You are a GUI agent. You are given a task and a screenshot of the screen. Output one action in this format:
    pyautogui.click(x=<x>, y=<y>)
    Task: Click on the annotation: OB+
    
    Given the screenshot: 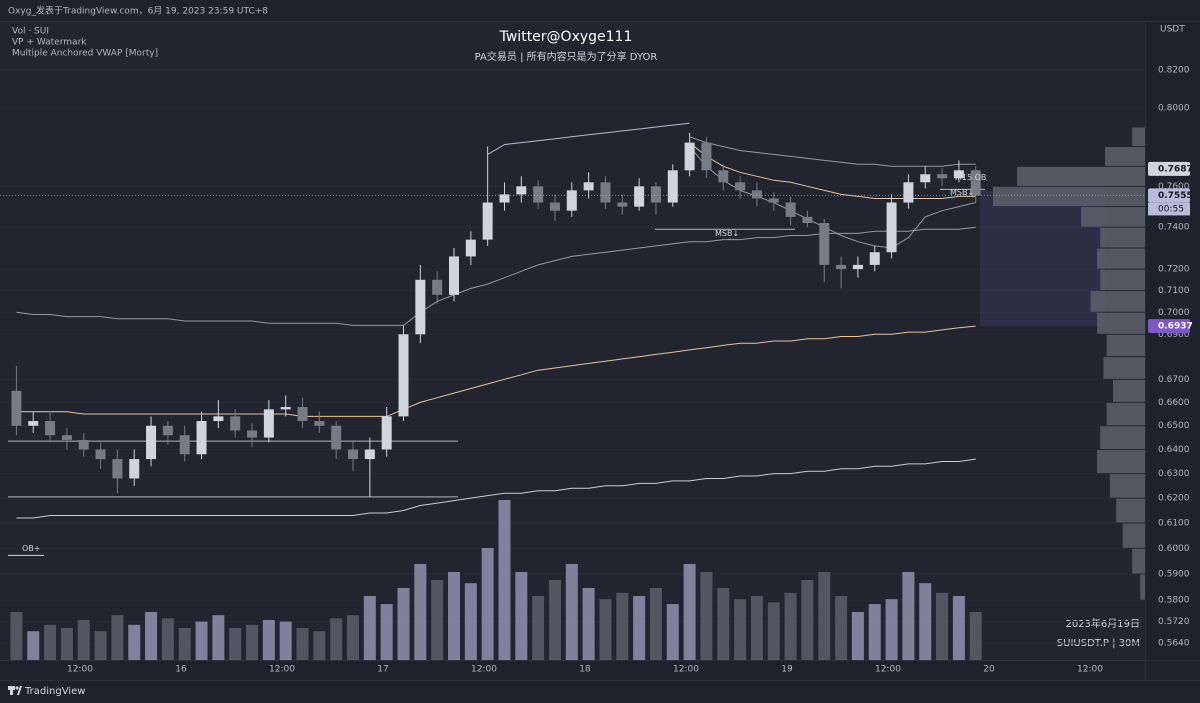 What is the action you would take?
    pyautogui.click(x=31, y=548)
    